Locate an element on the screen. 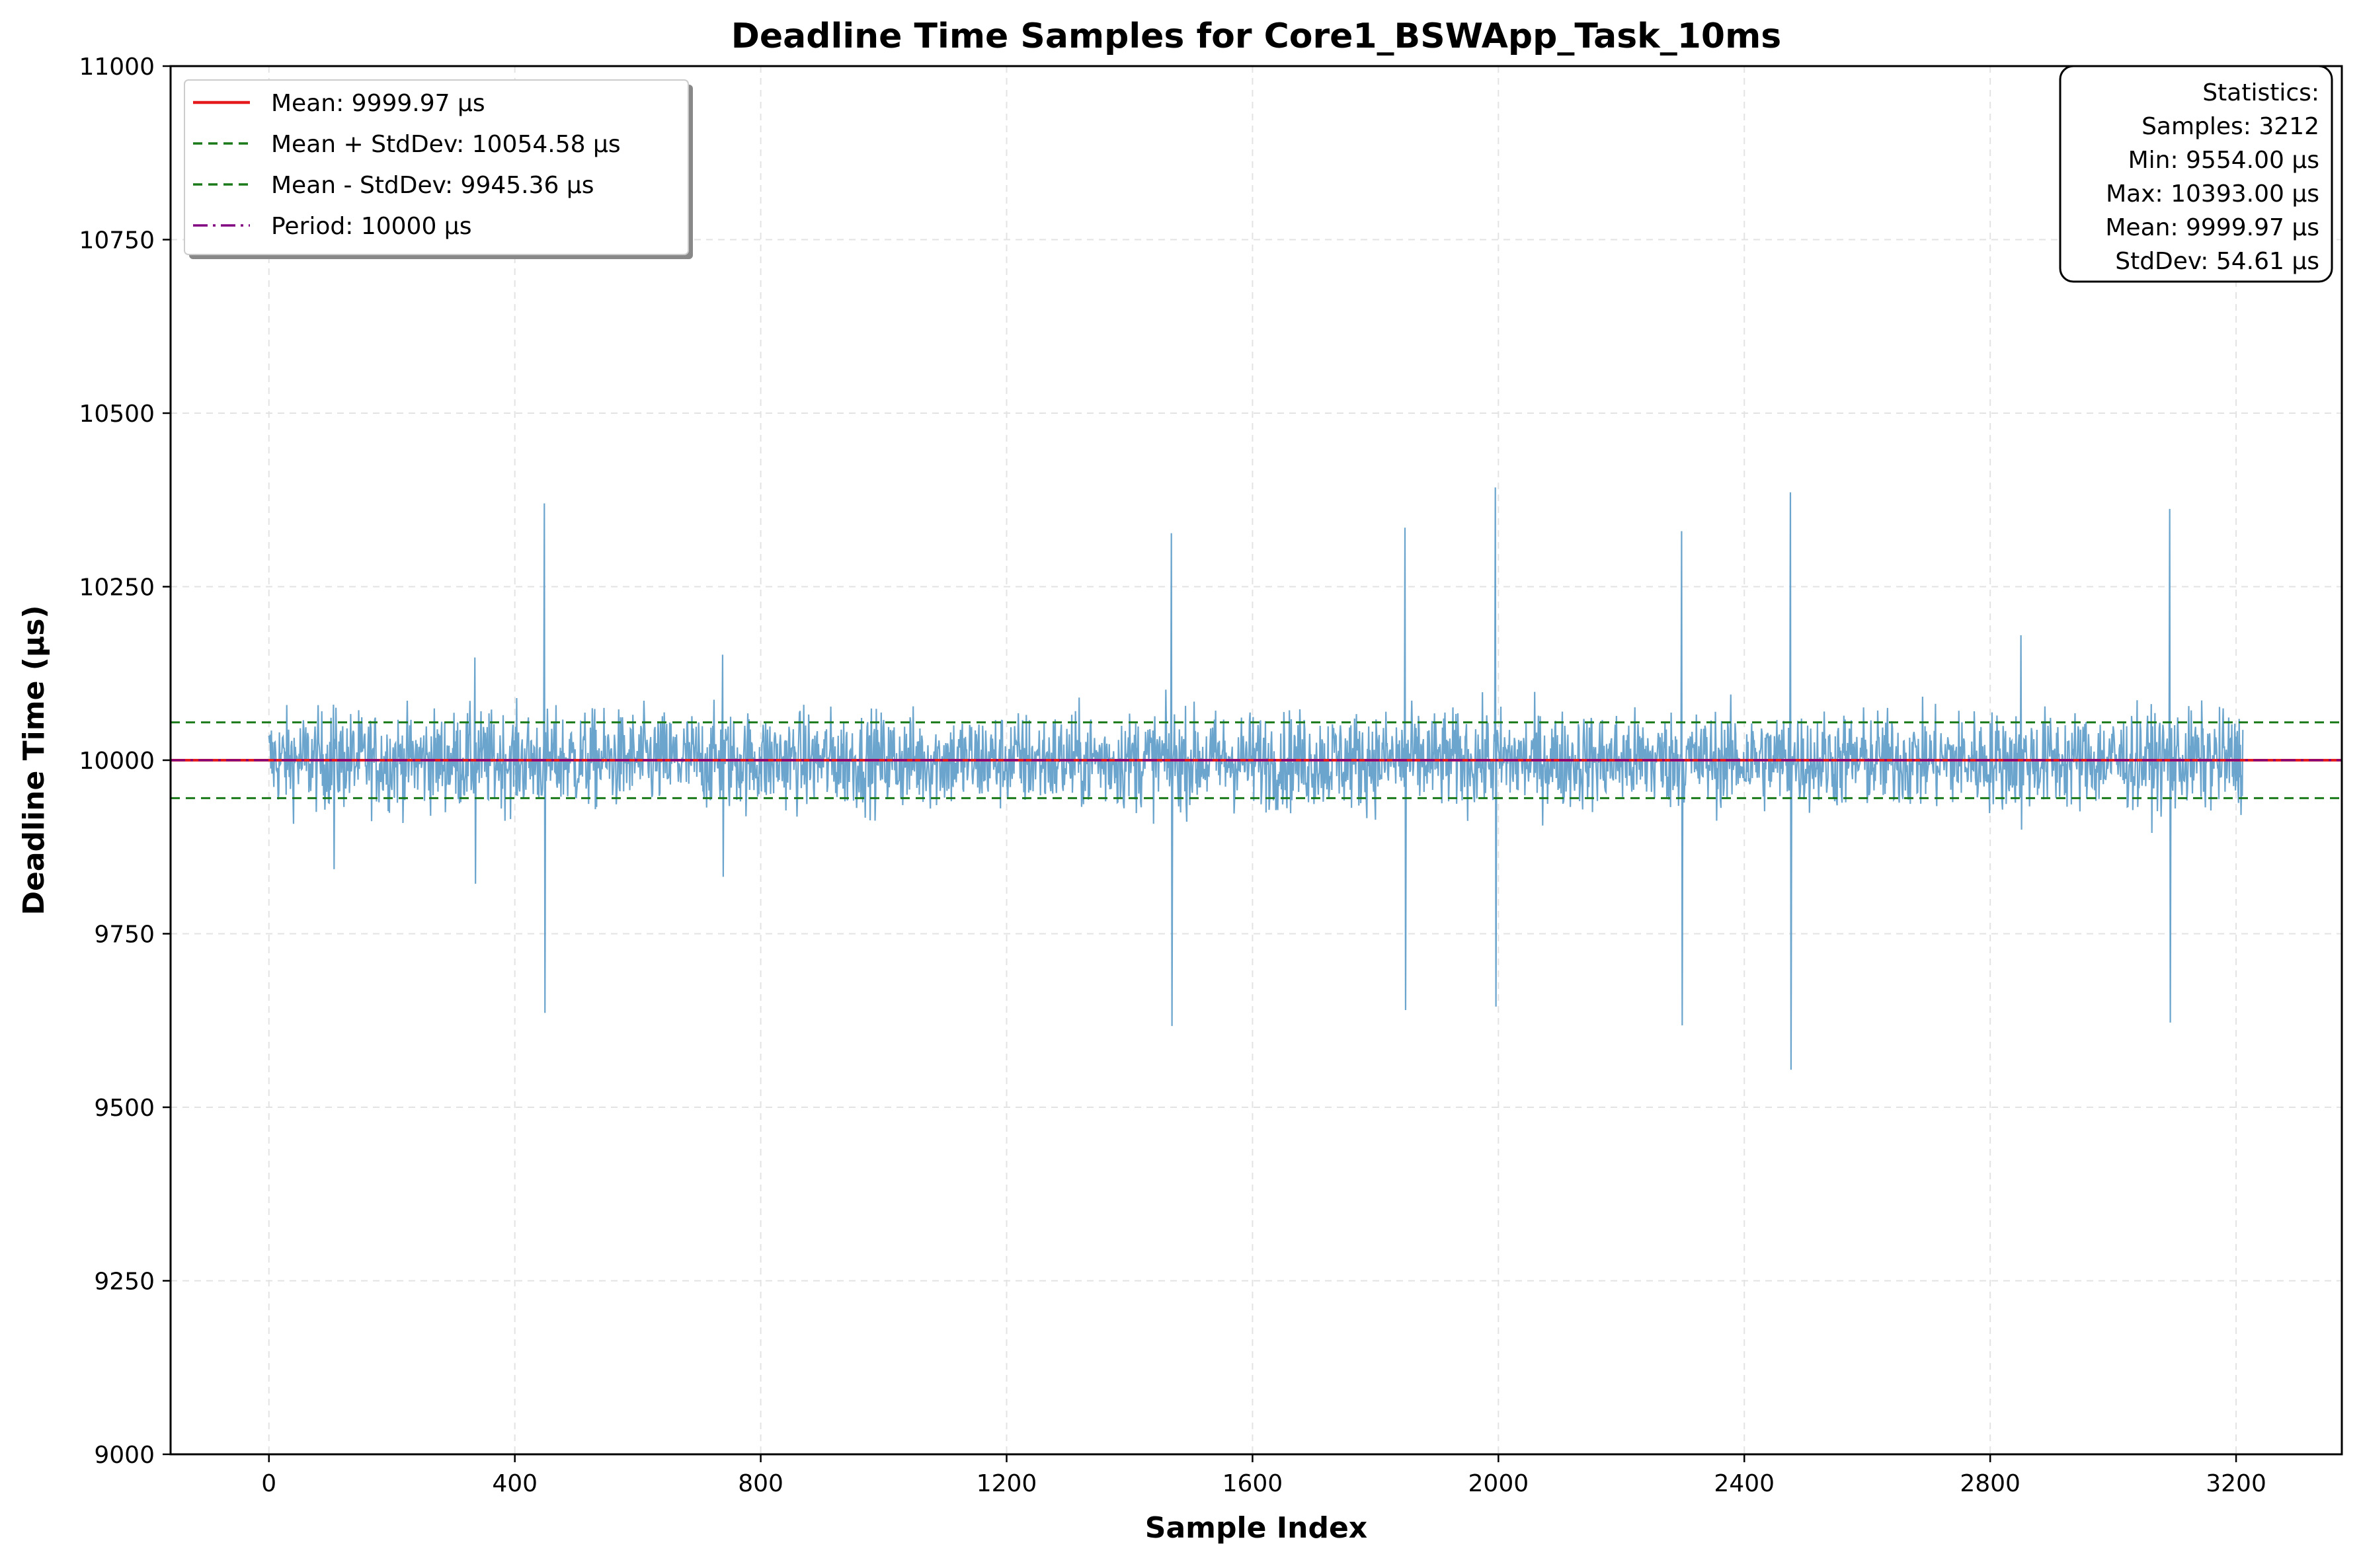 The height and width of the screenshot is (1568, 2361). x-tick-label-7: 2800 is located at coordinates (1990, 1483).